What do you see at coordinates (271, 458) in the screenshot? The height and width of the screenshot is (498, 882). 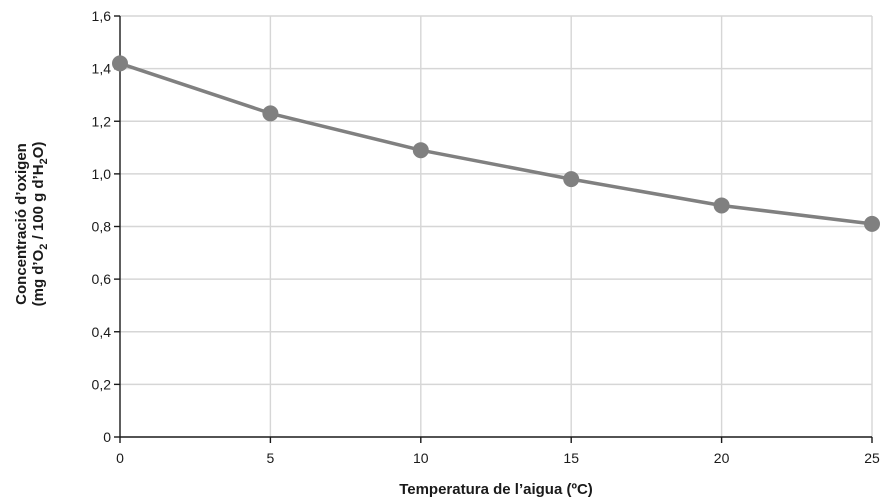 I see `x-tick-label: 5` at bounding box center [271, 458].